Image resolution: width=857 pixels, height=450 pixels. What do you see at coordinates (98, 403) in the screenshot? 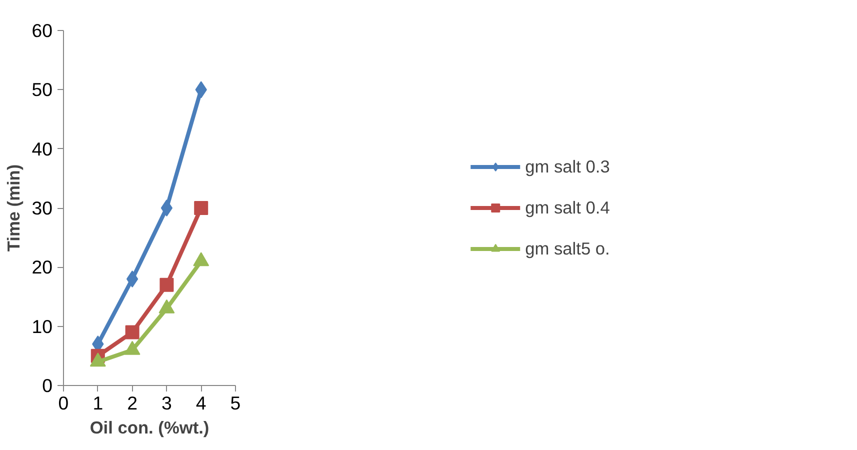
I see `x-tick-label: 1` at bounding box center [98, 403].